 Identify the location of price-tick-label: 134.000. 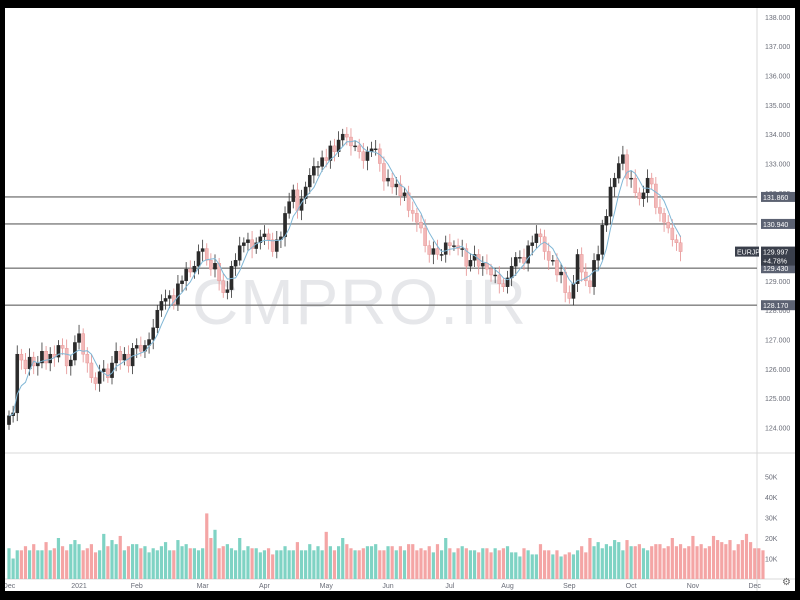
(777, 135).